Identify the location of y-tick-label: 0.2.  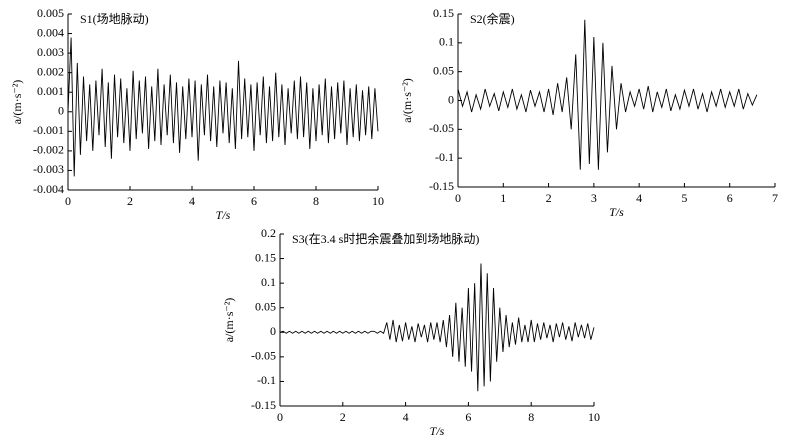
(268, 233).